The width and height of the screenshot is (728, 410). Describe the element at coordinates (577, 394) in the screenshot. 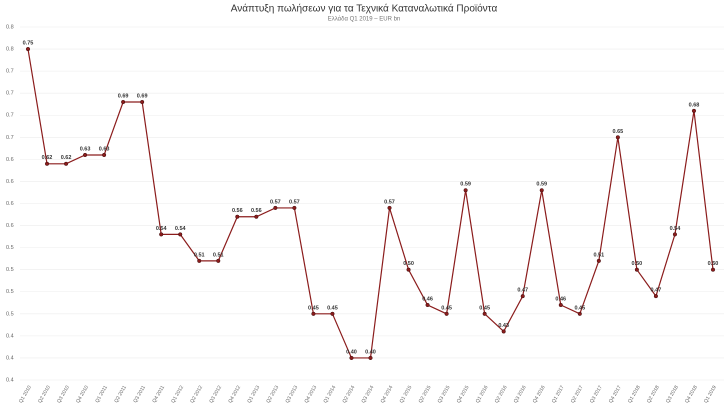

I see `x-tick-label: Q2 2017` at that location.